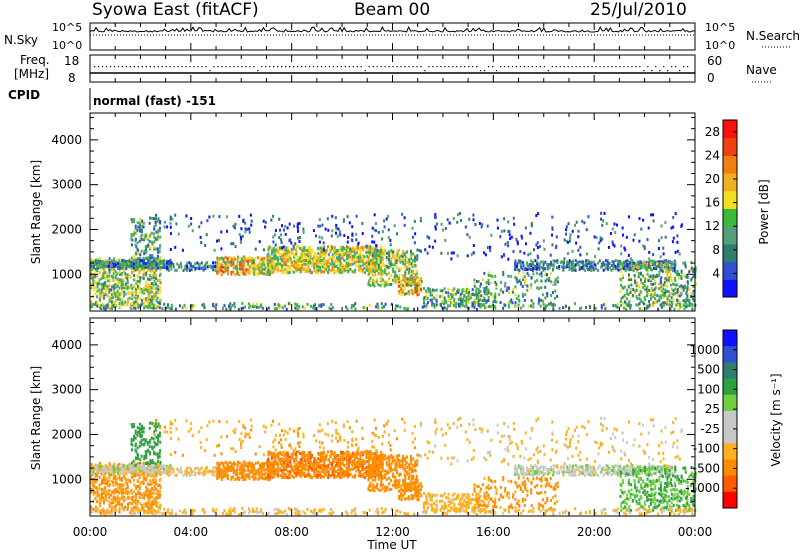 The height and width of the screenshot is (554, 800). What do you see at coordinates (66, 274) in the screenshot?
I see `y-tick-label: 1000` at bounding box center [66, 274].